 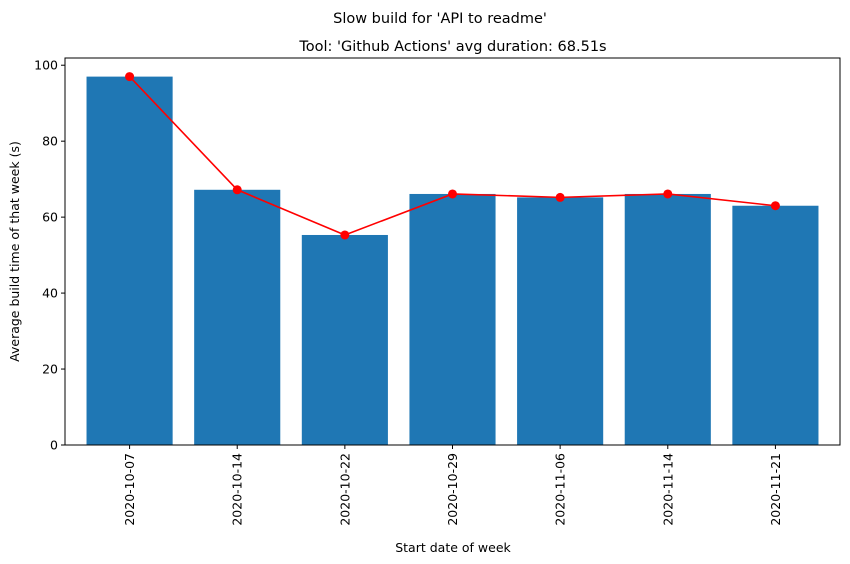 What do you see at coordinates (50, 217) in the screenshot?
I see `y-tick-label: 60` at bounding box center [50, 217].